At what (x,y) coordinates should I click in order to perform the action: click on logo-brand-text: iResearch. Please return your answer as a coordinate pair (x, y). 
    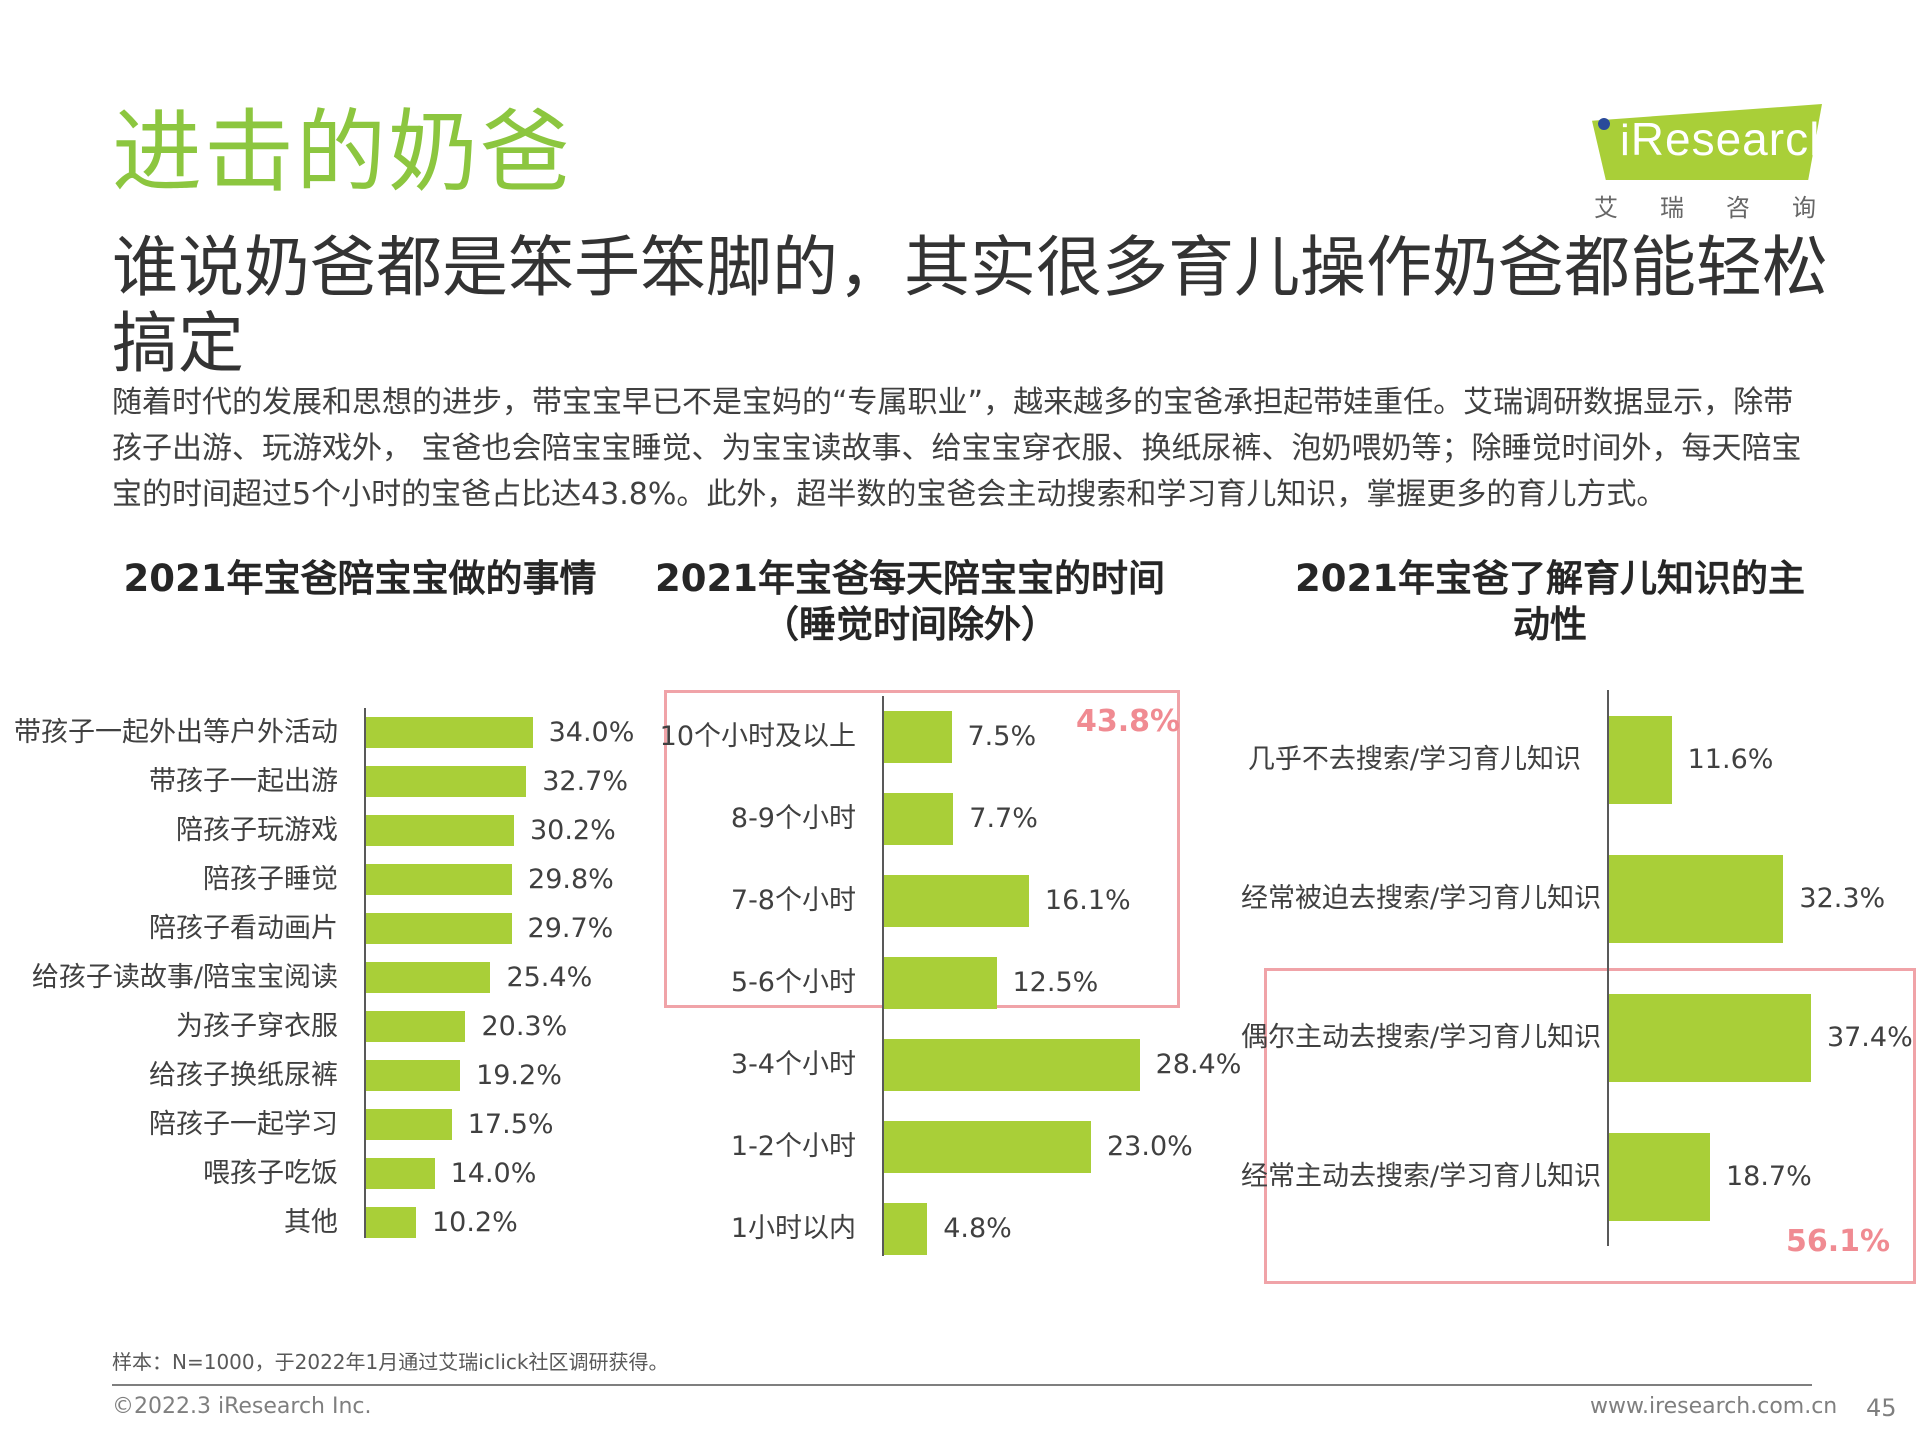
    Looking at the image, I should click on (1728, 139).